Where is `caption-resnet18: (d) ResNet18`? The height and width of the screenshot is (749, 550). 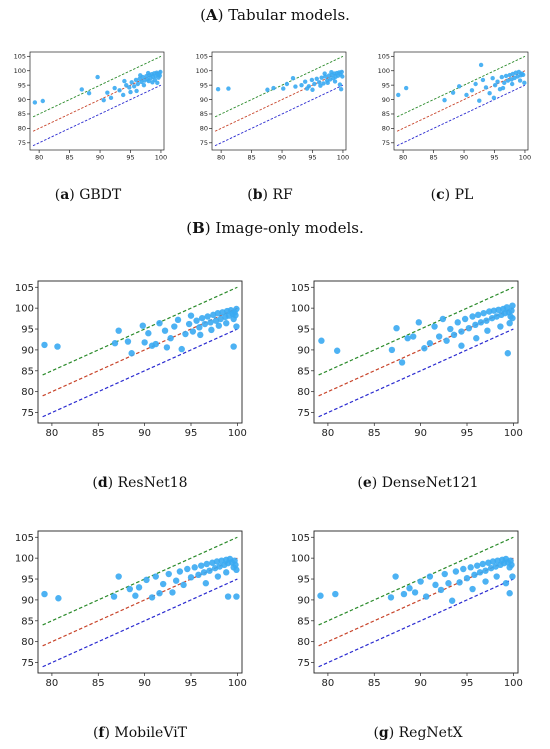
caption-resnet18: (d) ResNet18 is located at coordinates (140, 483).